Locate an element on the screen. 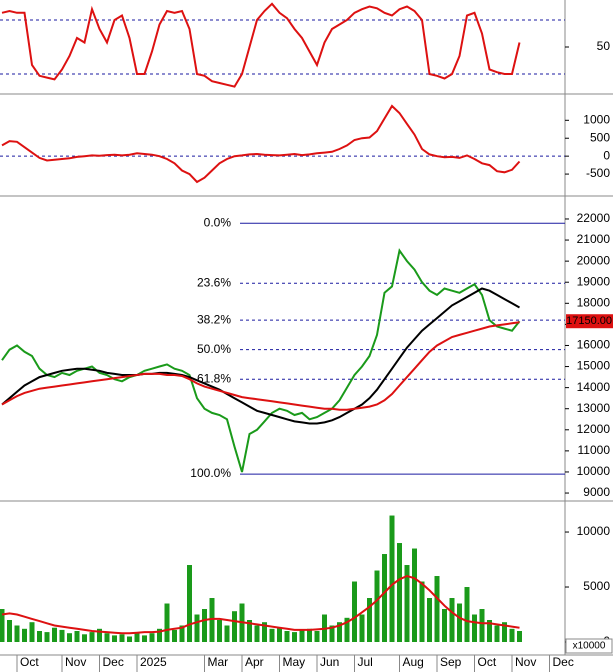 The height and width of the screenshot is (672, 613). last-price-label: 17150.00 is located at coordinates (589, 321).